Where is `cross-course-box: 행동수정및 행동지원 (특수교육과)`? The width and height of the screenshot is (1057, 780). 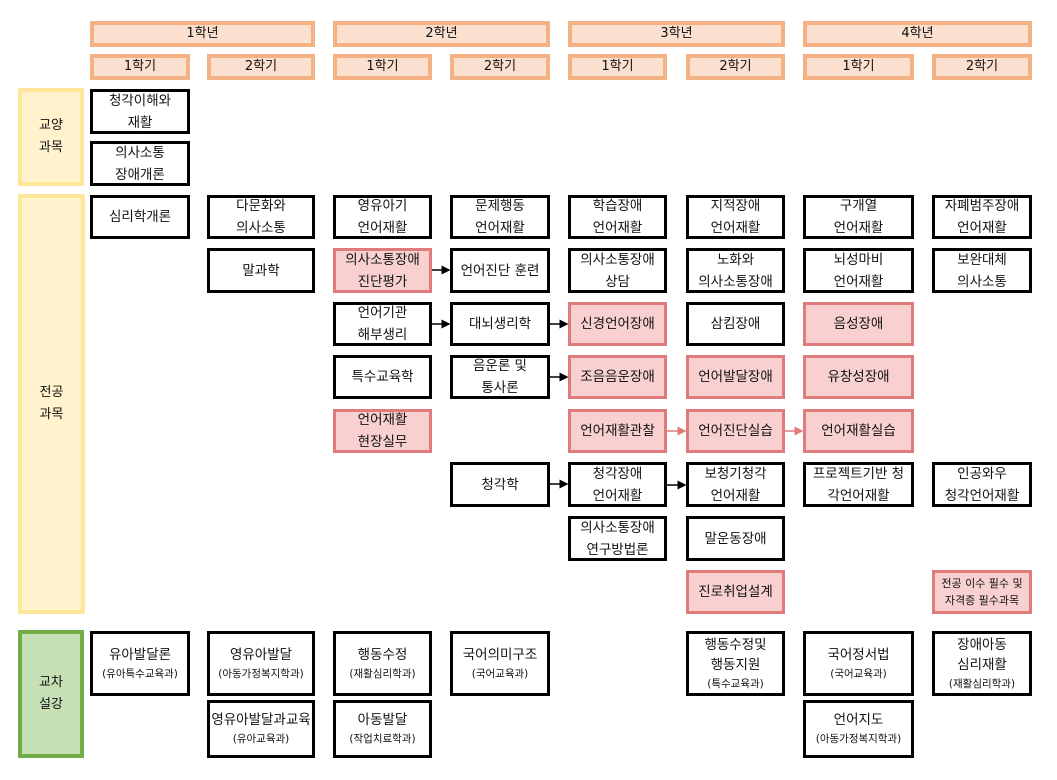
cross-course-box: 행동수정및 행동지원 (특수교육과) is located at coordinates (735, 663).